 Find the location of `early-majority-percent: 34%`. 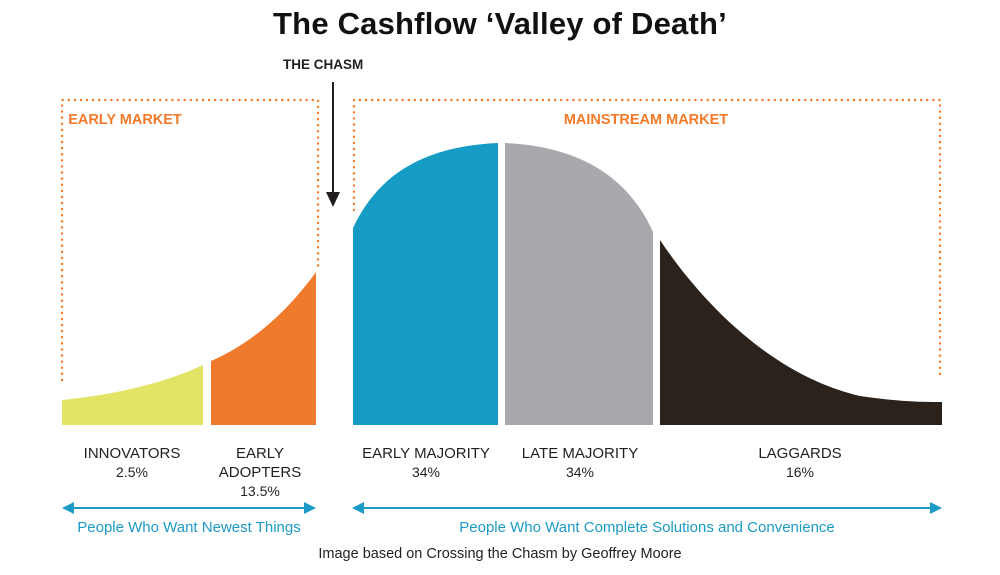

early-majority-percent: 34% is located at coordinates (426, 472).